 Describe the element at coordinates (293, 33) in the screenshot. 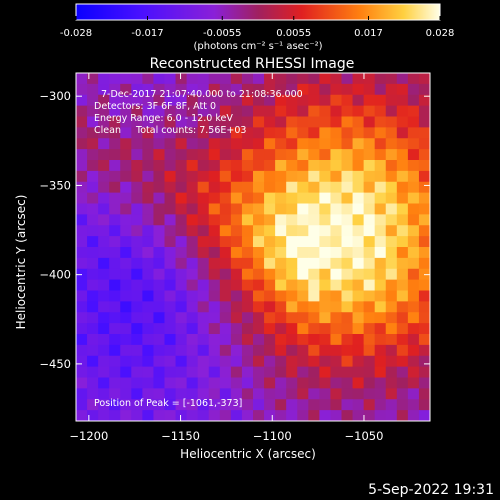

I see `colorbar-tick-label: 0.0055` at that location.